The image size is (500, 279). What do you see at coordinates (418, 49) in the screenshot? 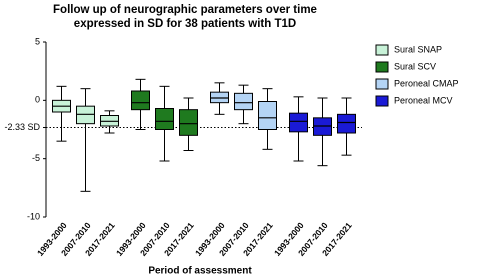
I see `legend-label: Sural SNAP` at bounding box center [418, 49].